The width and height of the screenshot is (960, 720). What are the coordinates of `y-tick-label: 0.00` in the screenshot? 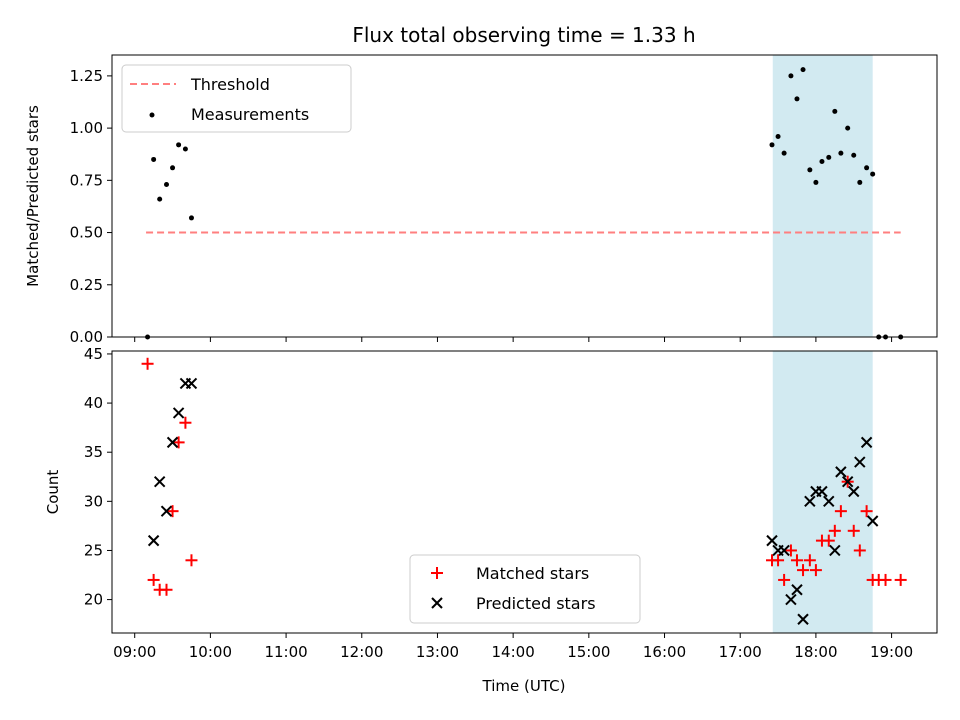 It's located at (86, 337).